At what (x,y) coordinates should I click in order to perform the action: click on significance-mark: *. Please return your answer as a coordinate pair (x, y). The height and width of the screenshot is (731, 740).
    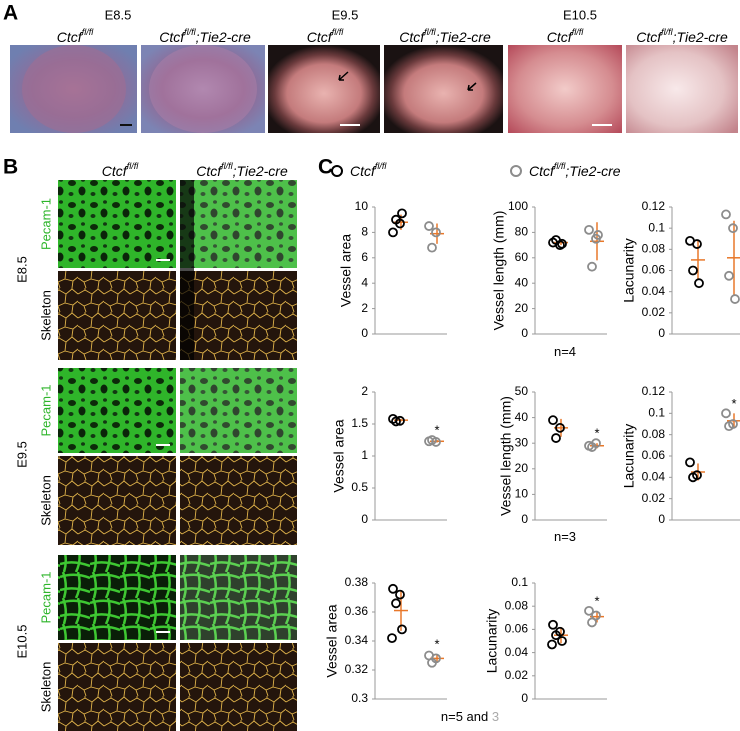
    Looking at the image, I should click on (596, 600).